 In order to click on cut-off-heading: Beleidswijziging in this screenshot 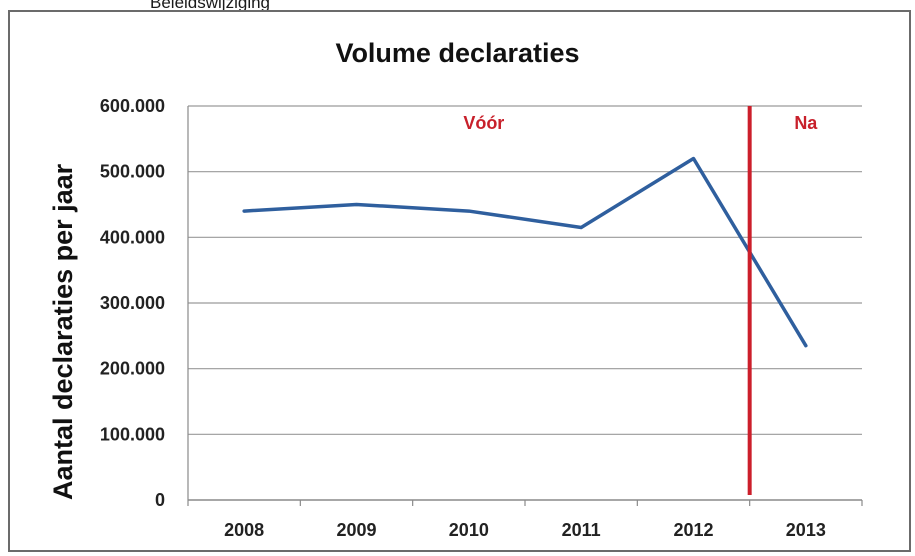, I will do `click(210, 6)`.